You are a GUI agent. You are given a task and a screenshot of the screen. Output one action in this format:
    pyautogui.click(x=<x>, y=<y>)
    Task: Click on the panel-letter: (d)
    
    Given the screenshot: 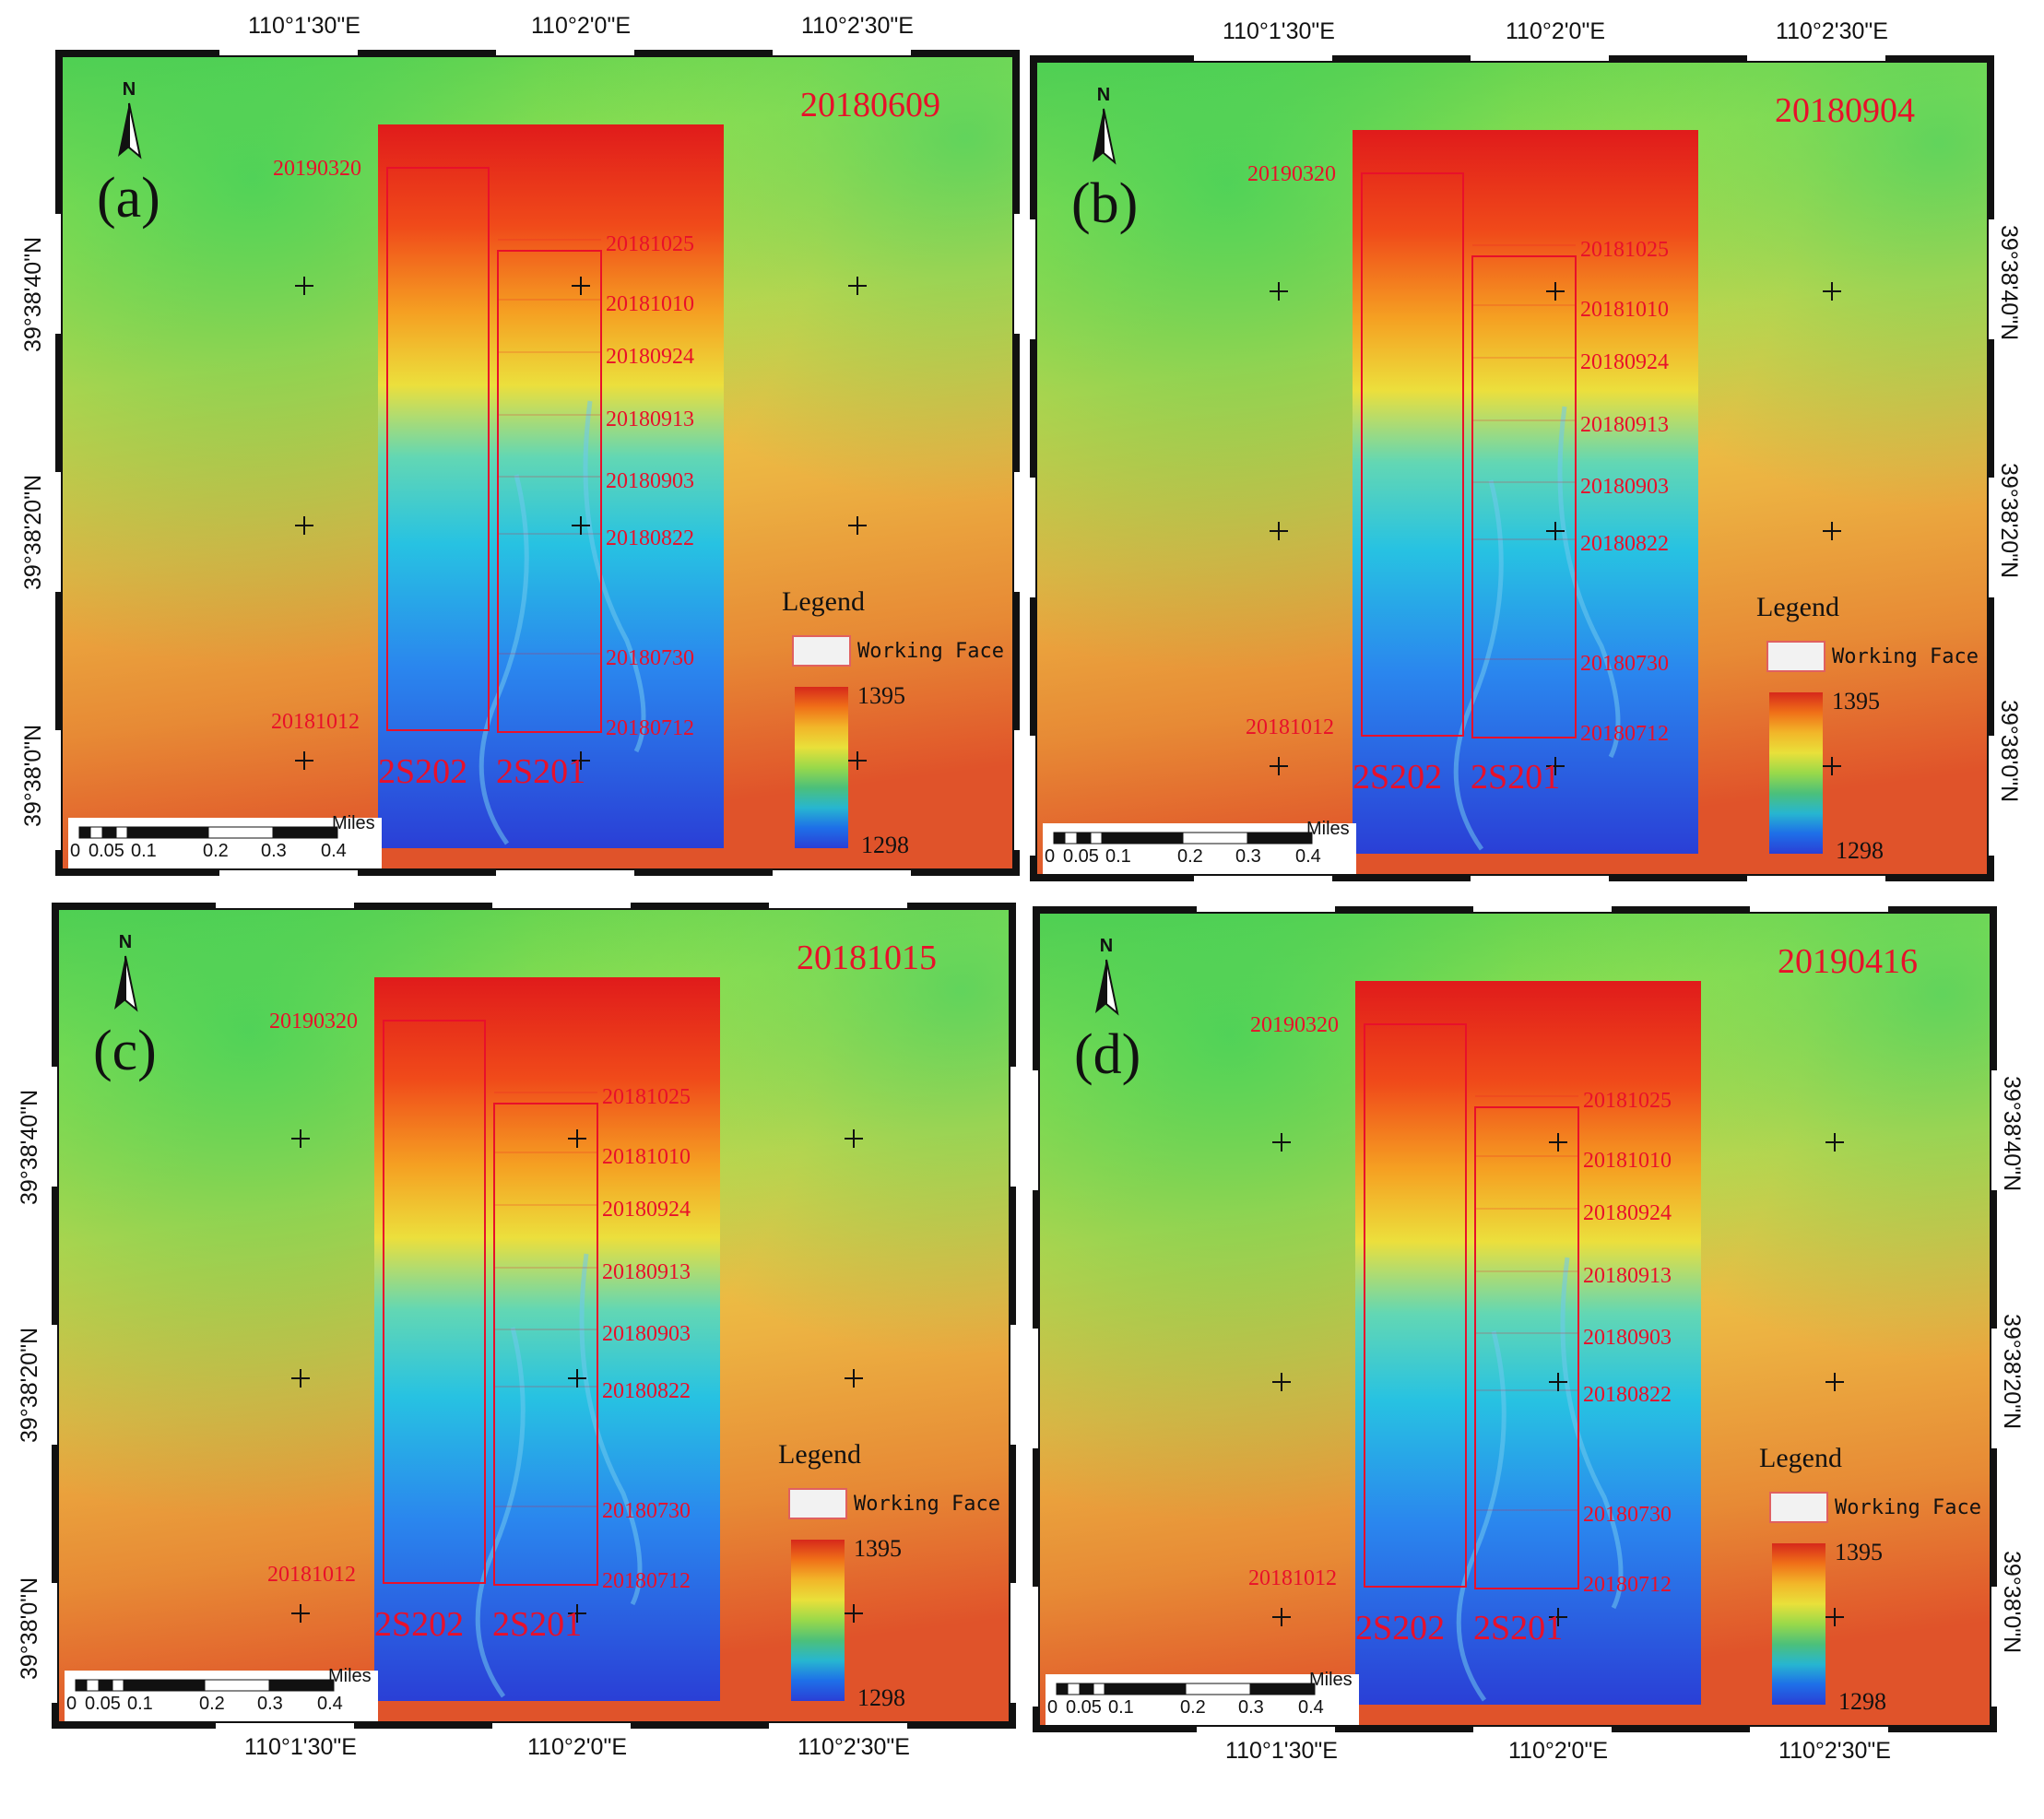 What is the action you would take?
    pyautogui.click(x=1107, y=1054)
    